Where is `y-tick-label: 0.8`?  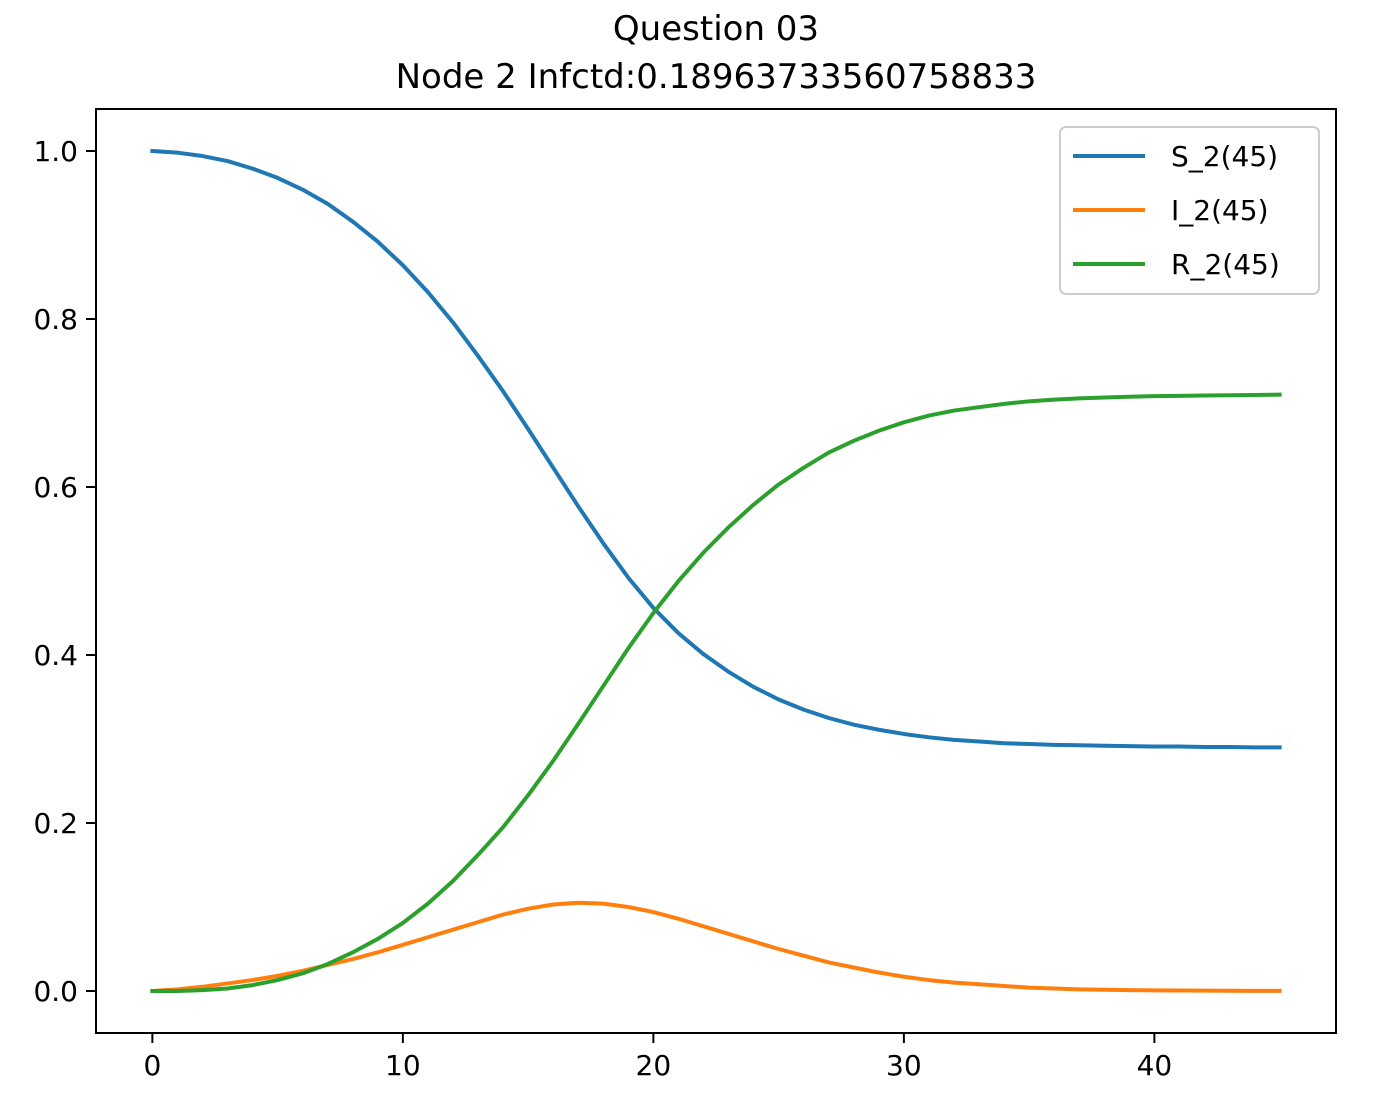 y-tick-label: 0.8 is located at coordinates (55, 319).